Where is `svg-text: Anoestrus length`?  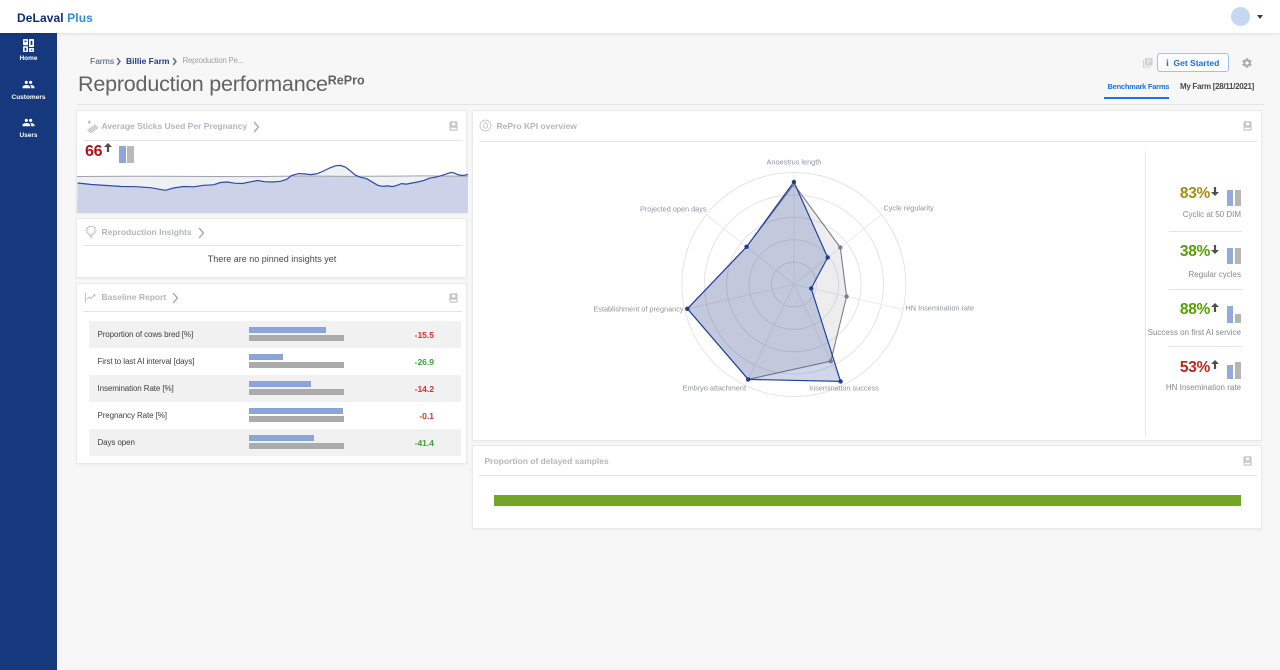
svg-text: Anoestrus length is located at coordinates (793, 162).